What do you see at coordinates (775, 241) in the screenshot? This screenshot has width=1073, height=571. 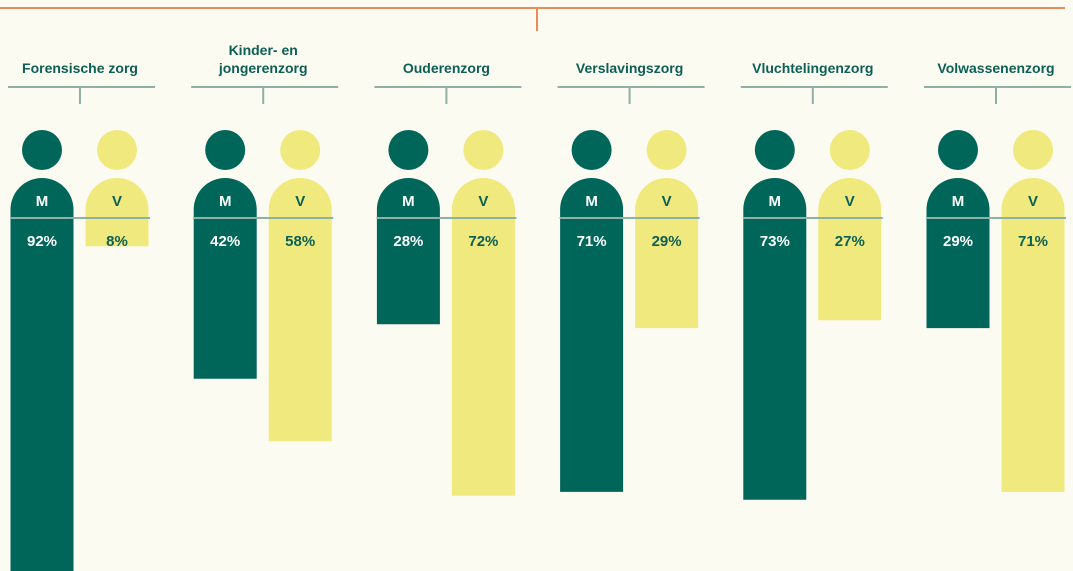 I see `value-label: 73%` at bounding box center [775, 241].